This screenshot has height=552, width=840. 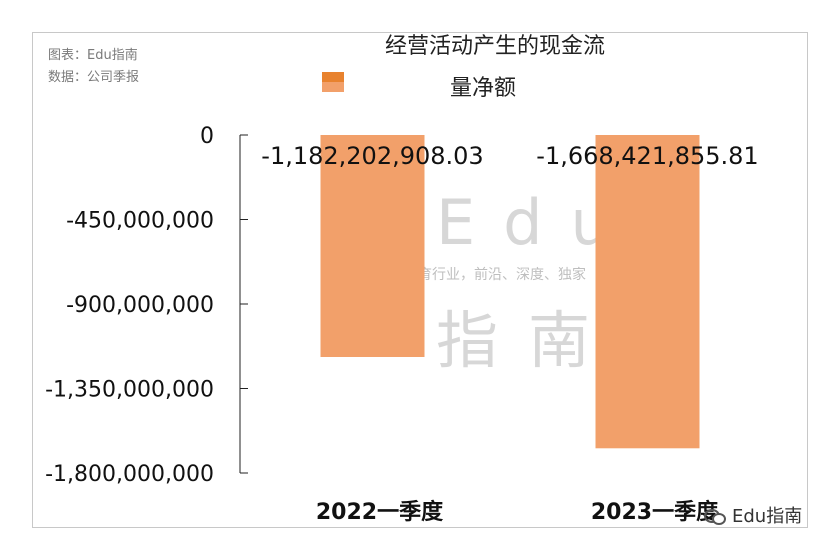 I want to click on watermark-edu: Edu, so click(x=537, y=222).